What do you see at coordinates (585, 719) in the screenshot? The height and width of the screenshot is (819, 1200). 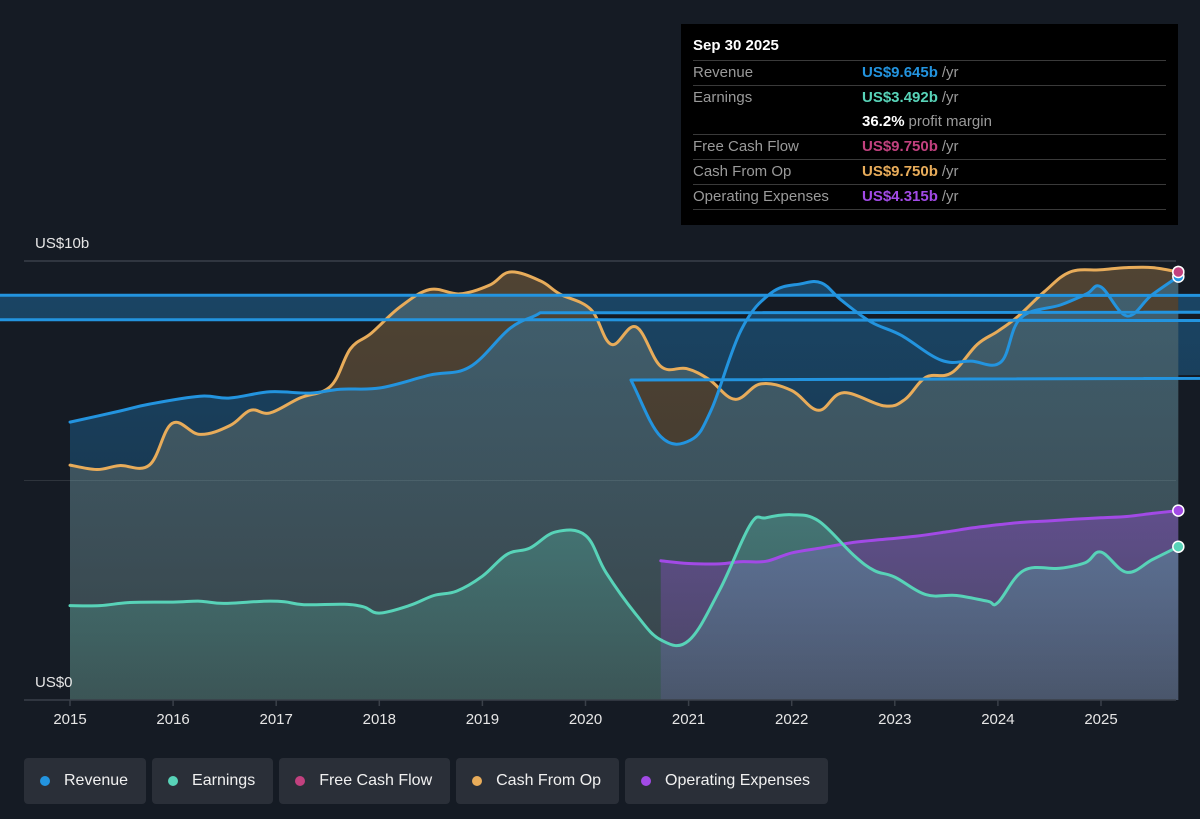 I see `x-tick-label: 2020` at bounding box center [585, 719].